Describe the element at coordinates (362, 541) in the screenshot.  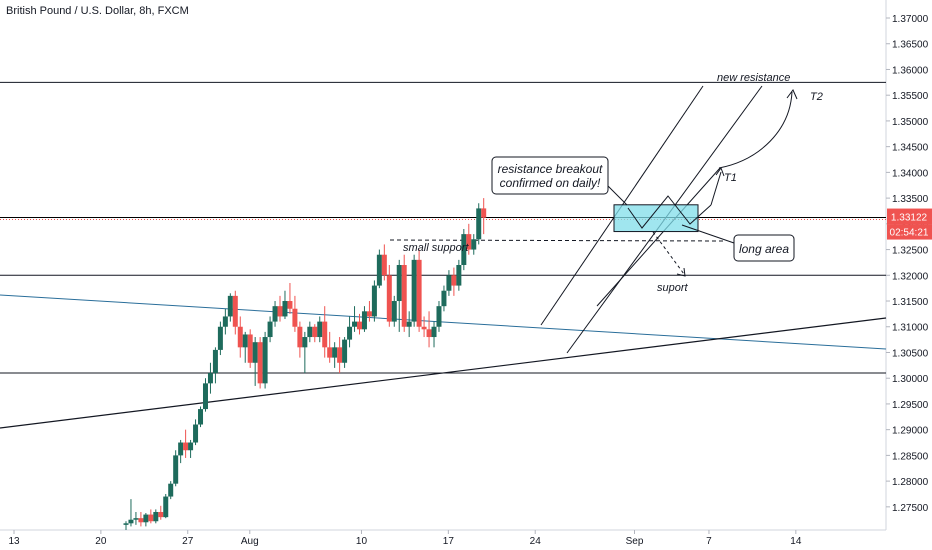
I see `x-tick-label: 10` at that location.